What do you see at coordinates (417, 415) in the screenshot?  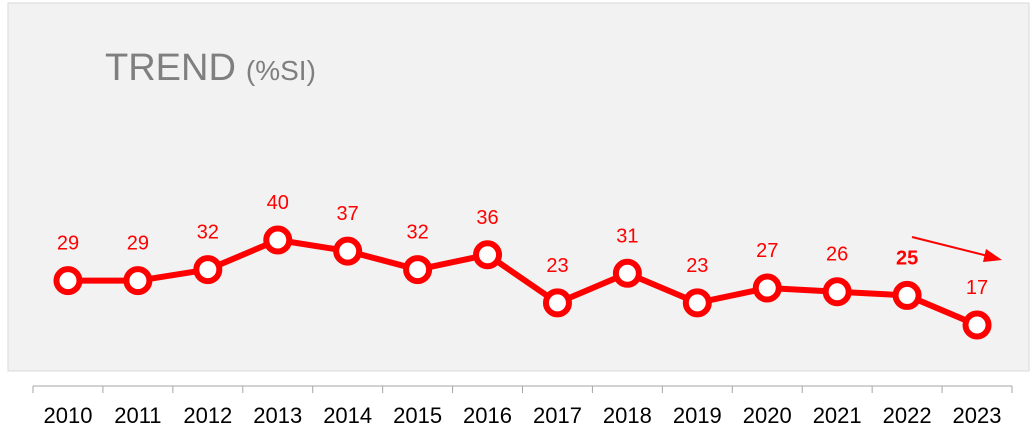 I see `x-tick-label: 2015` at bounding box center [417, 415].